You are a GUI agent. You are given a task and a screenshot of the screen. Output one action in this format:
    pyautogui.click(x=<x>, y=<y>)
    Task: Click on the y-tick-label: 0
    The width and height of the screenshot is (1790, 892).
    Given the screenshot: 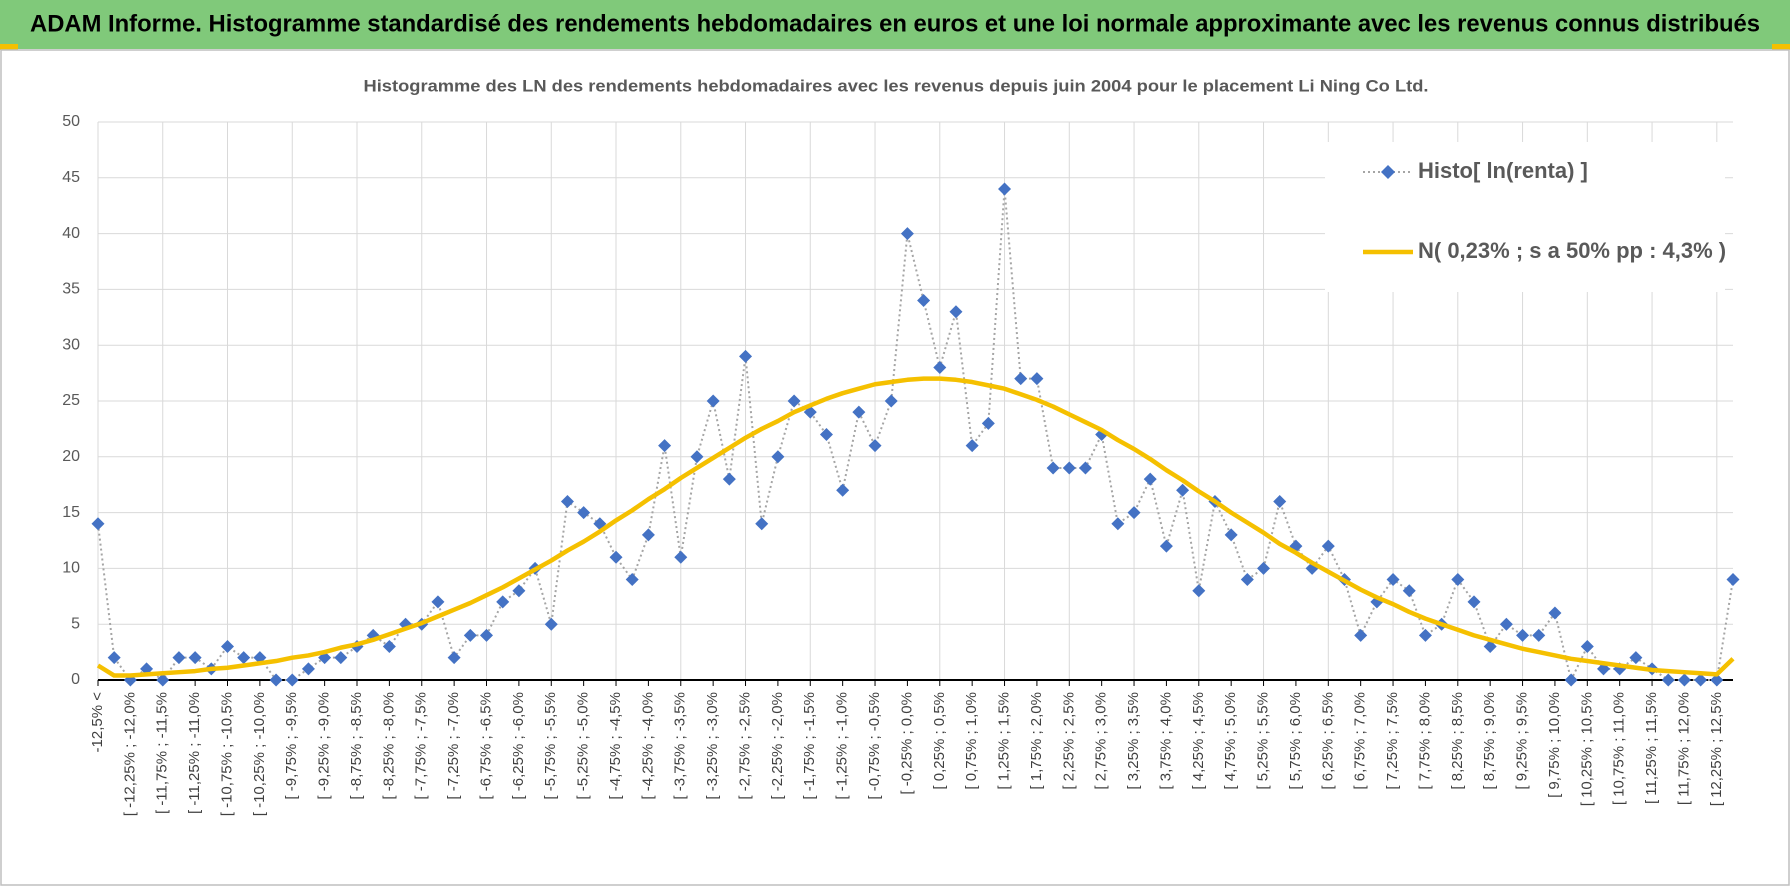 What is the action you would take?
    pyautogui.click(x=75, y=679)
    